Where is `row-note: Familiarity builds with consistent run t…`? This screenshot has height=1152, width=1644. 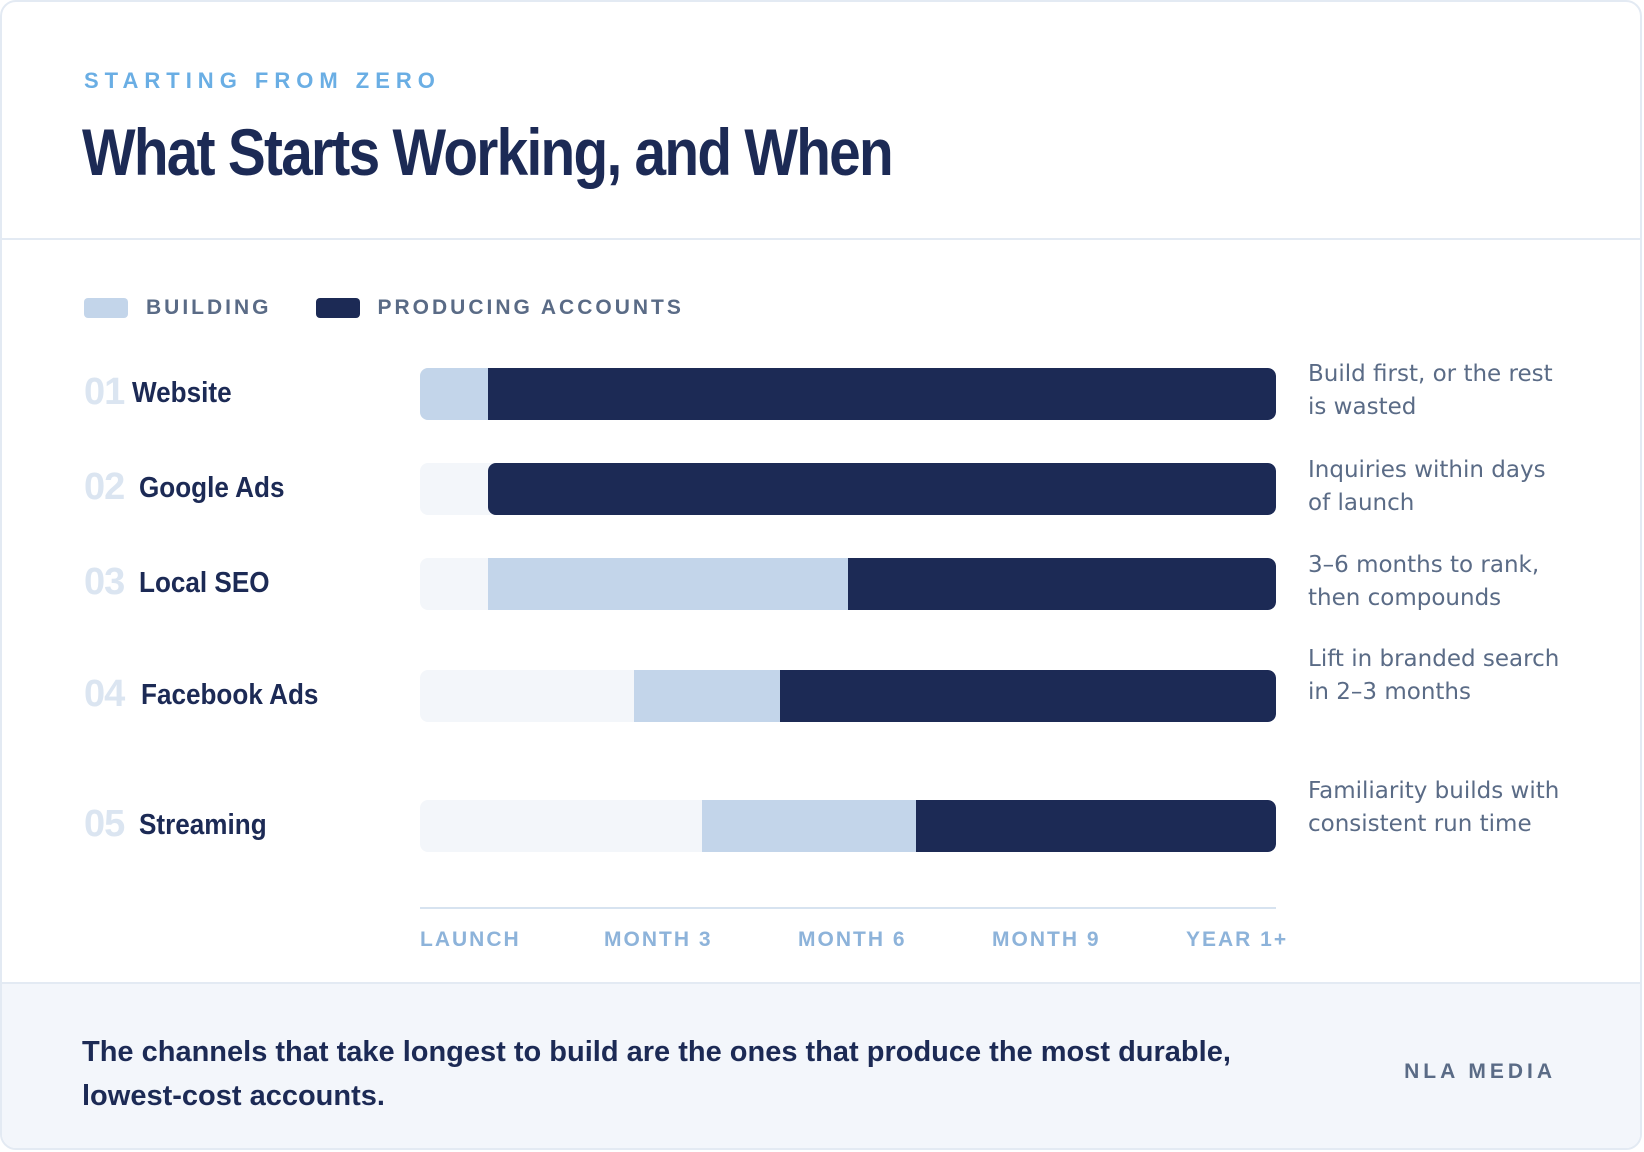
row-note: Familiarity builds with consistent run t… is located at coordinates (1434, 807).